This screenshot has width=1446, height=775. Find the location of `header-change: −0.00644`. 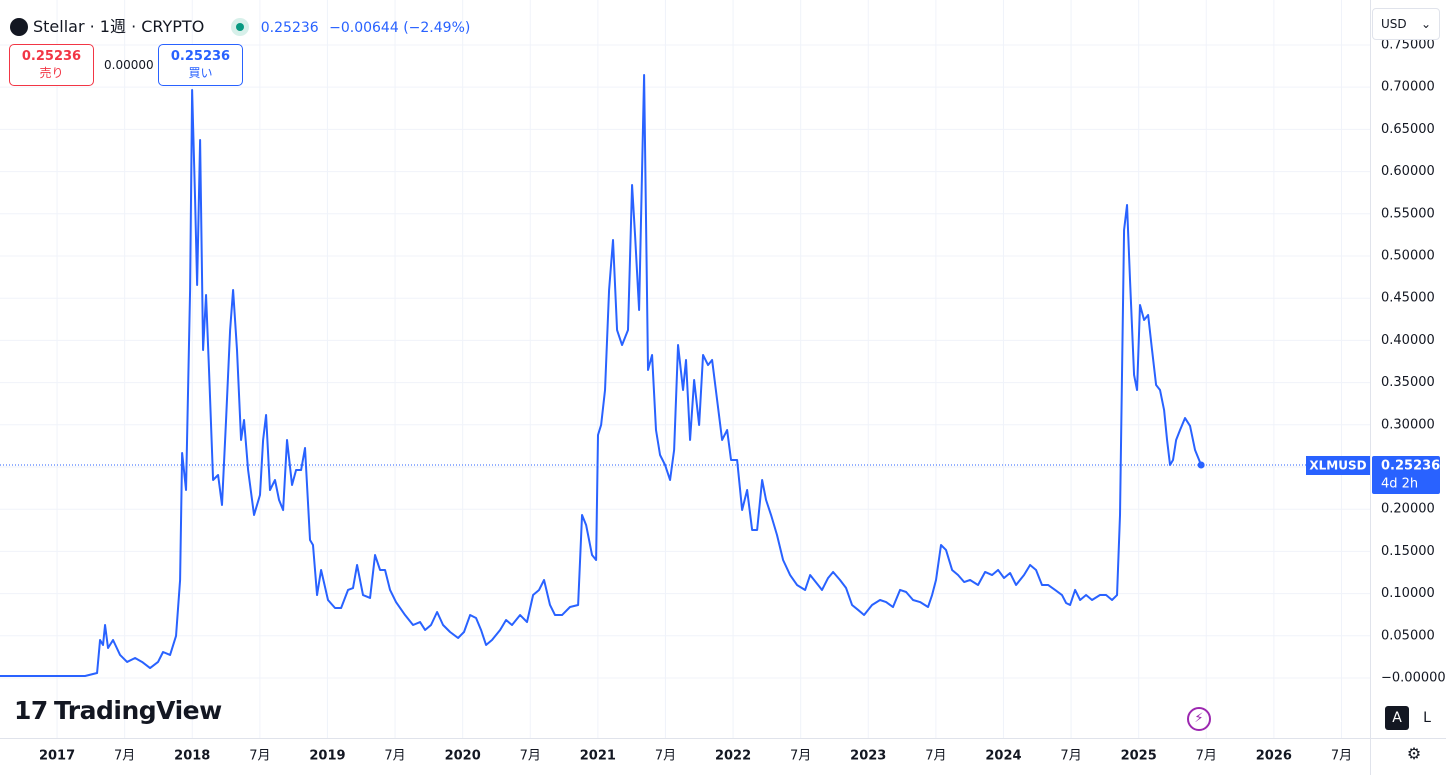

header-change: −0.00644 is located at coordinates (364, 28).